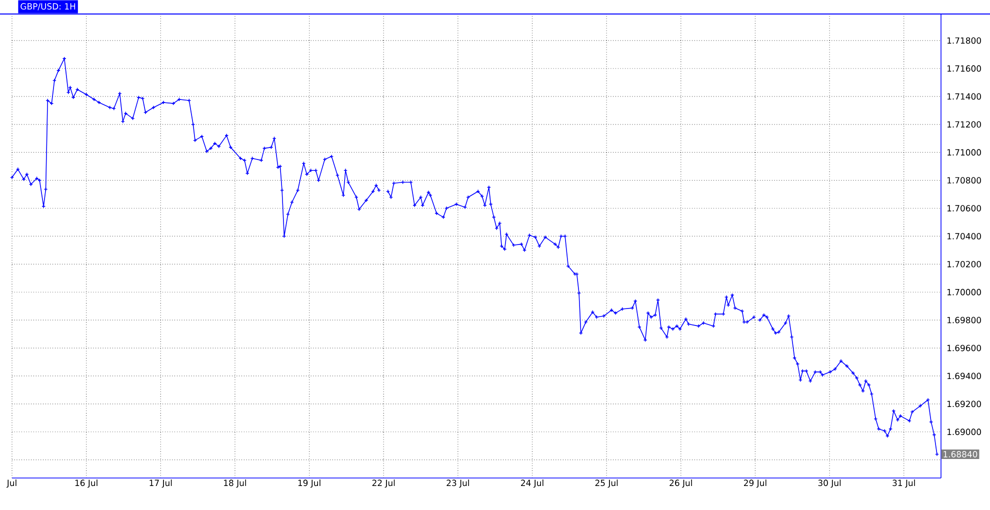  I want to click on y-tick-label: 1.69800, so click(964, 320).